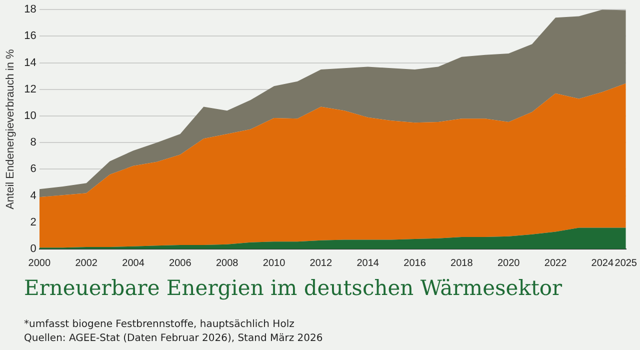 The width and height of the screenshot is (640, 350). I want to click on x-tick-label: 2016, so click(415, 263).